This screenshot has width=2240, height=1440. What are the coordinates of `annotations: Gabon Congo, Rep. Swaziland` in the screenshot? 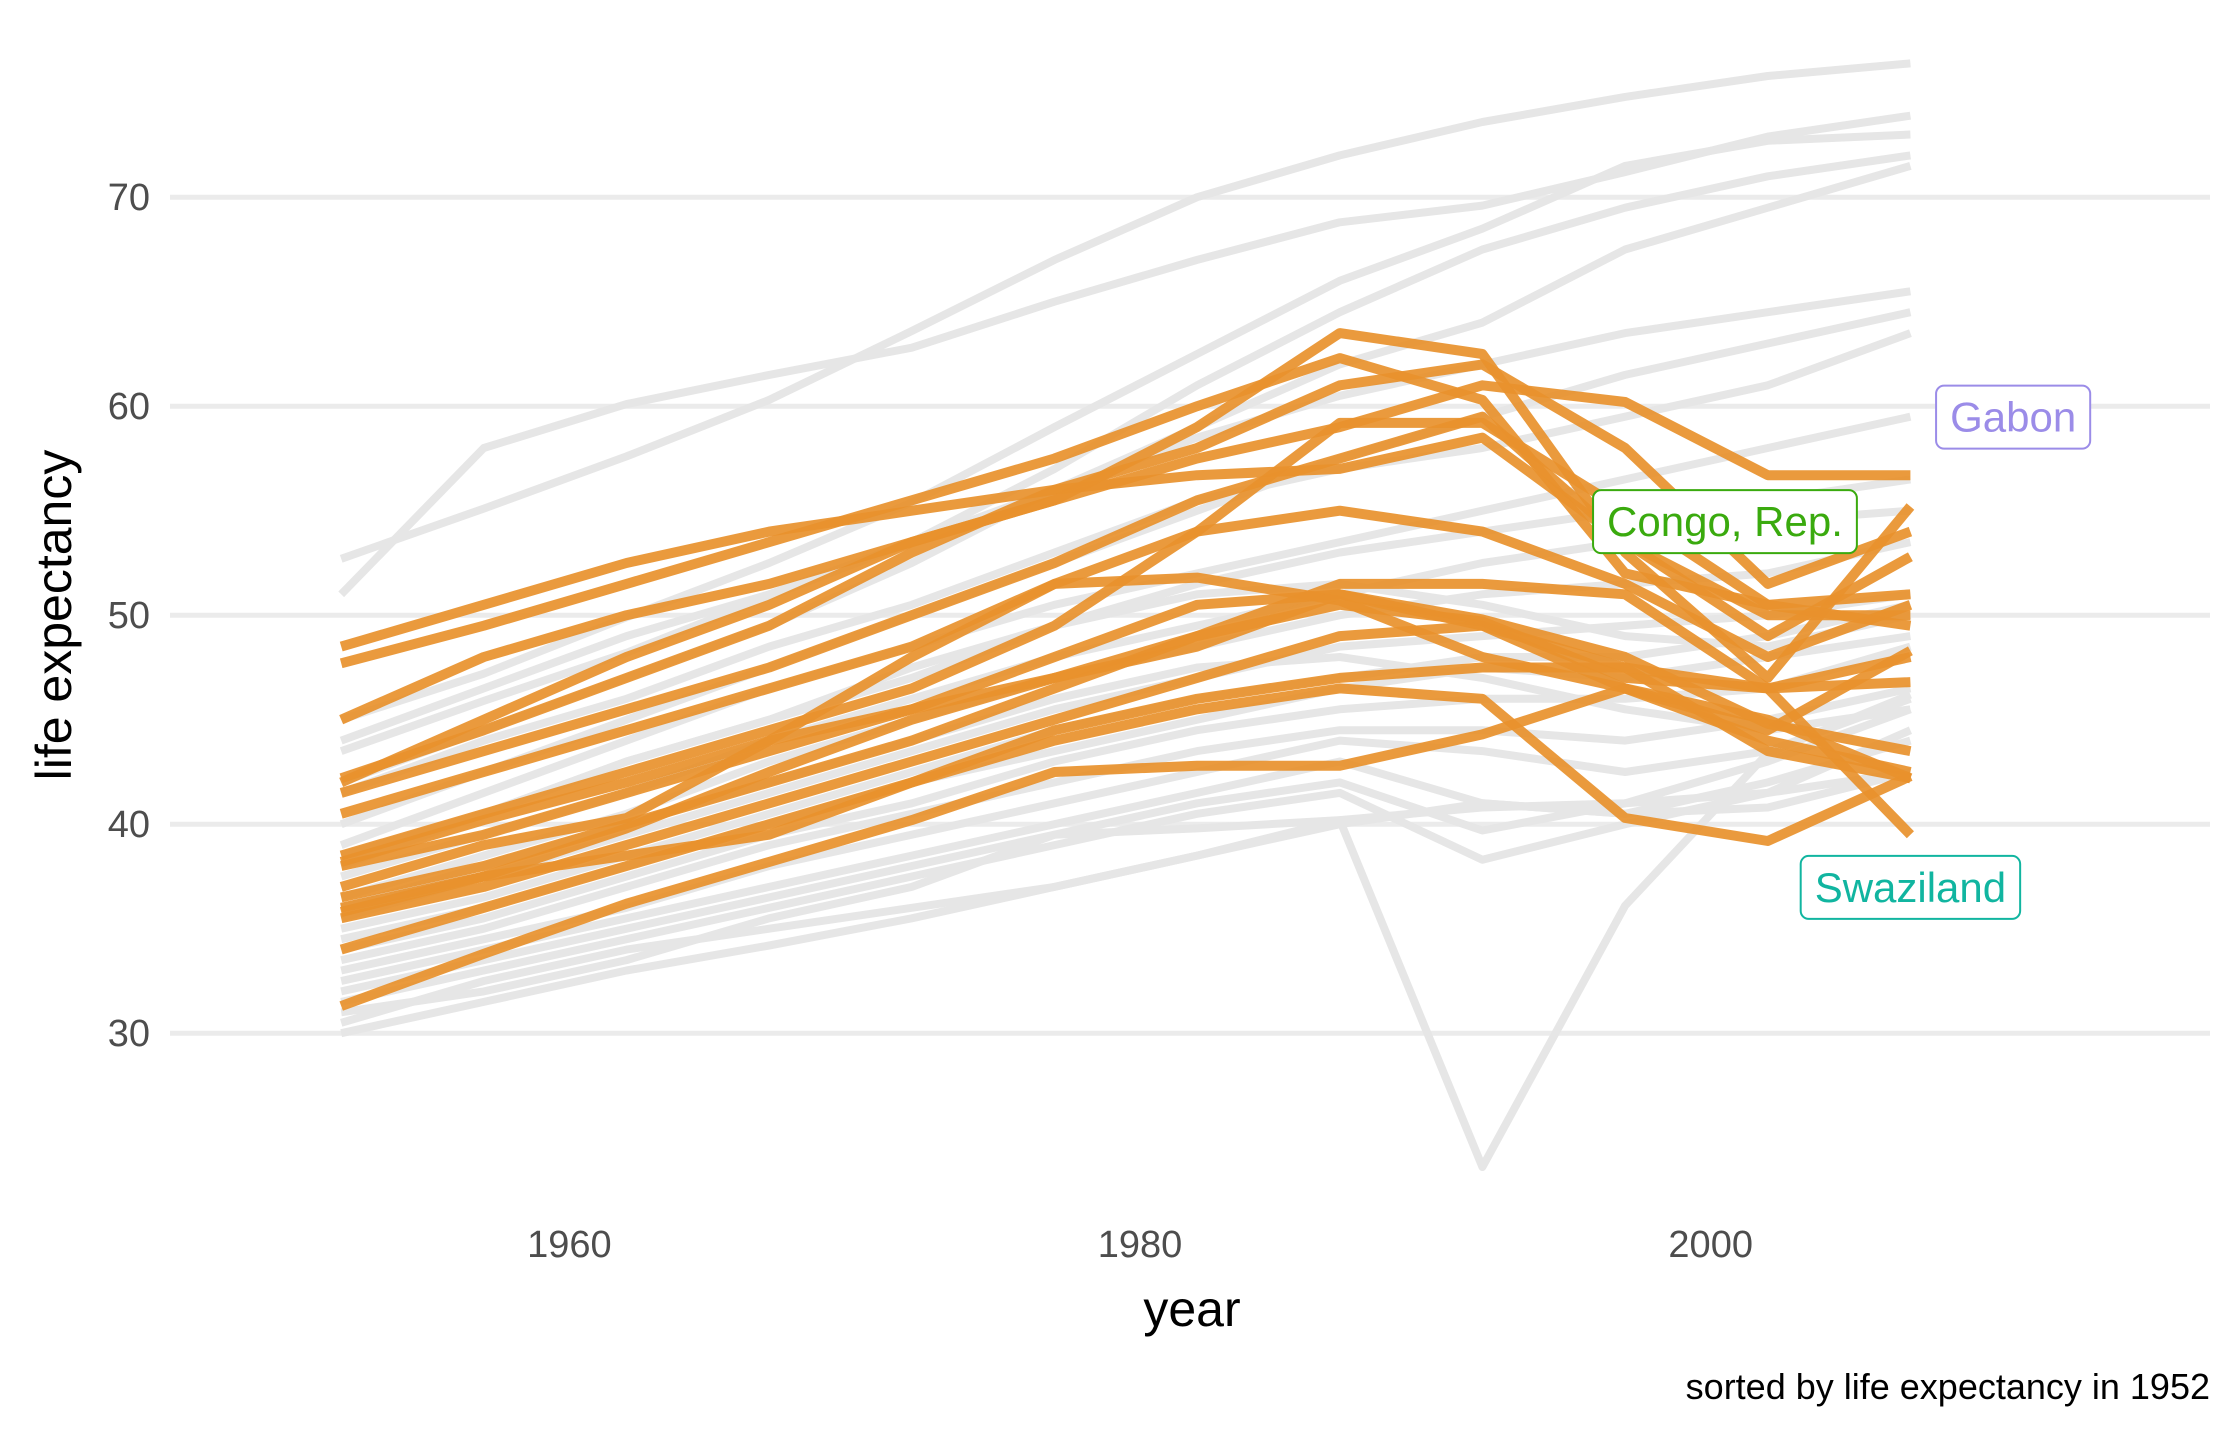 It's located at (1842, 652).